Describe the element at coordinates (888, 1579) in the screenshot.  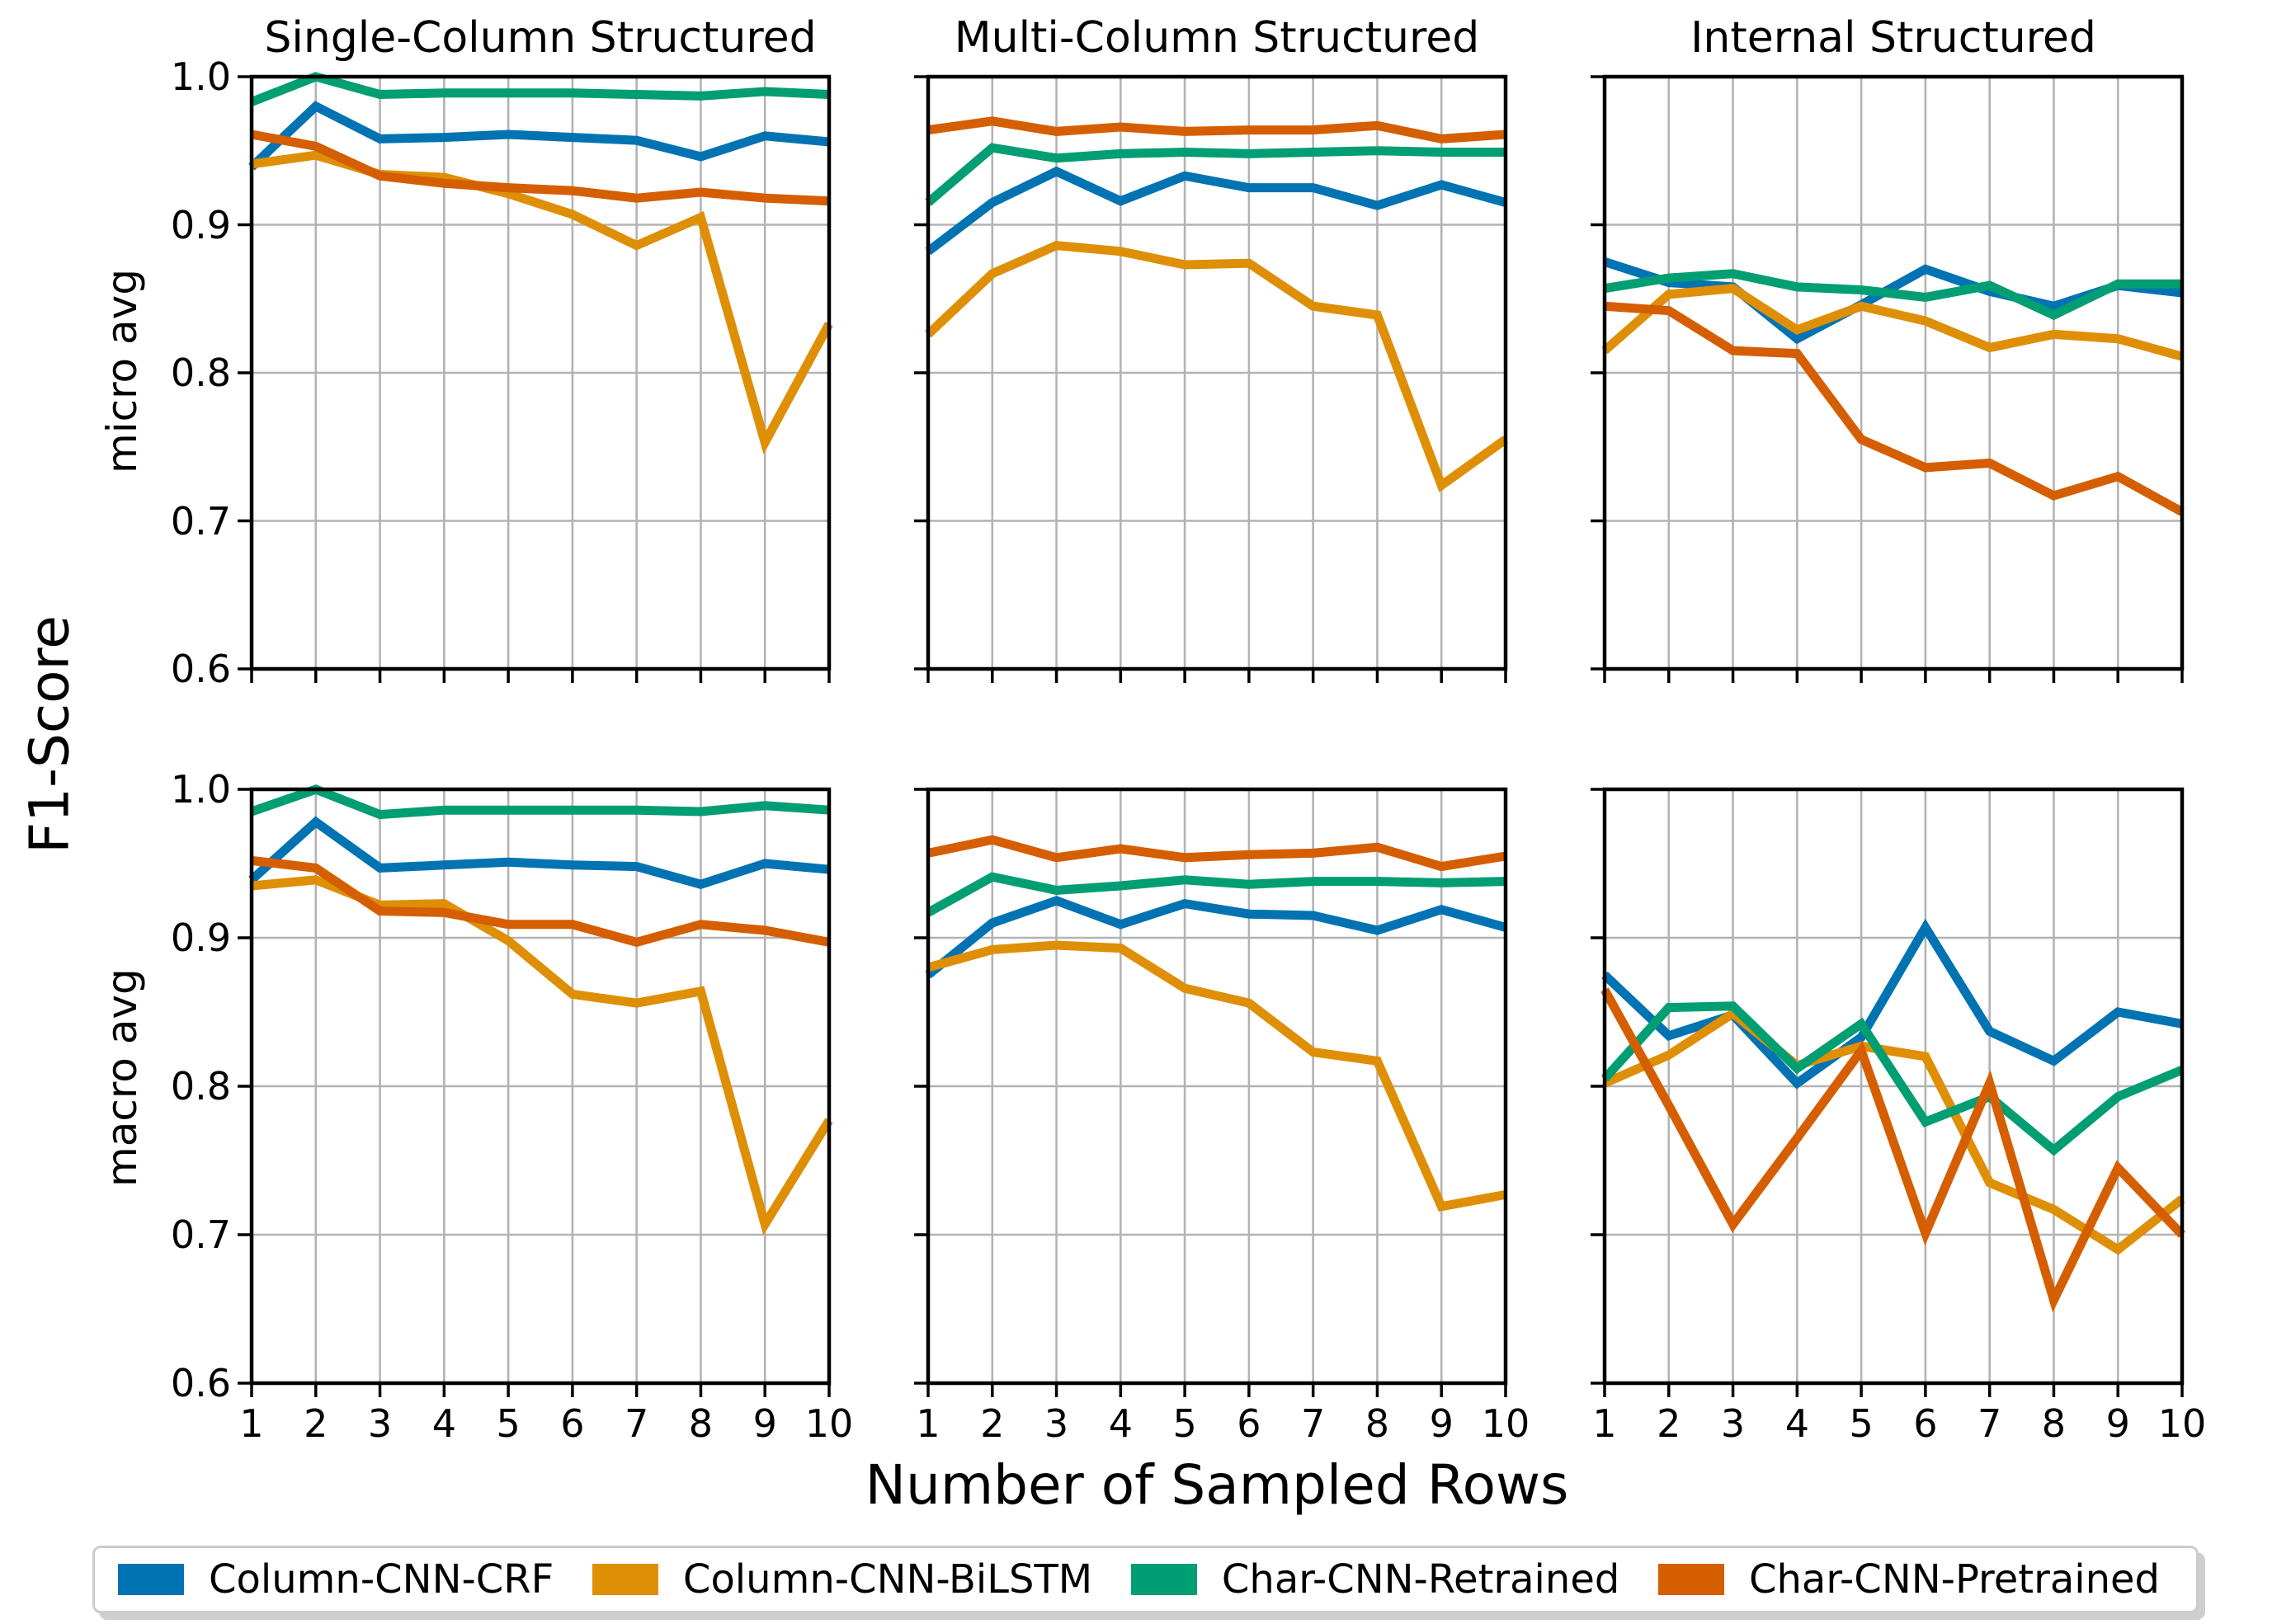
I see `legend-label-column-cnn-bilstm: Column-CNN-BiLSTM` at that location.